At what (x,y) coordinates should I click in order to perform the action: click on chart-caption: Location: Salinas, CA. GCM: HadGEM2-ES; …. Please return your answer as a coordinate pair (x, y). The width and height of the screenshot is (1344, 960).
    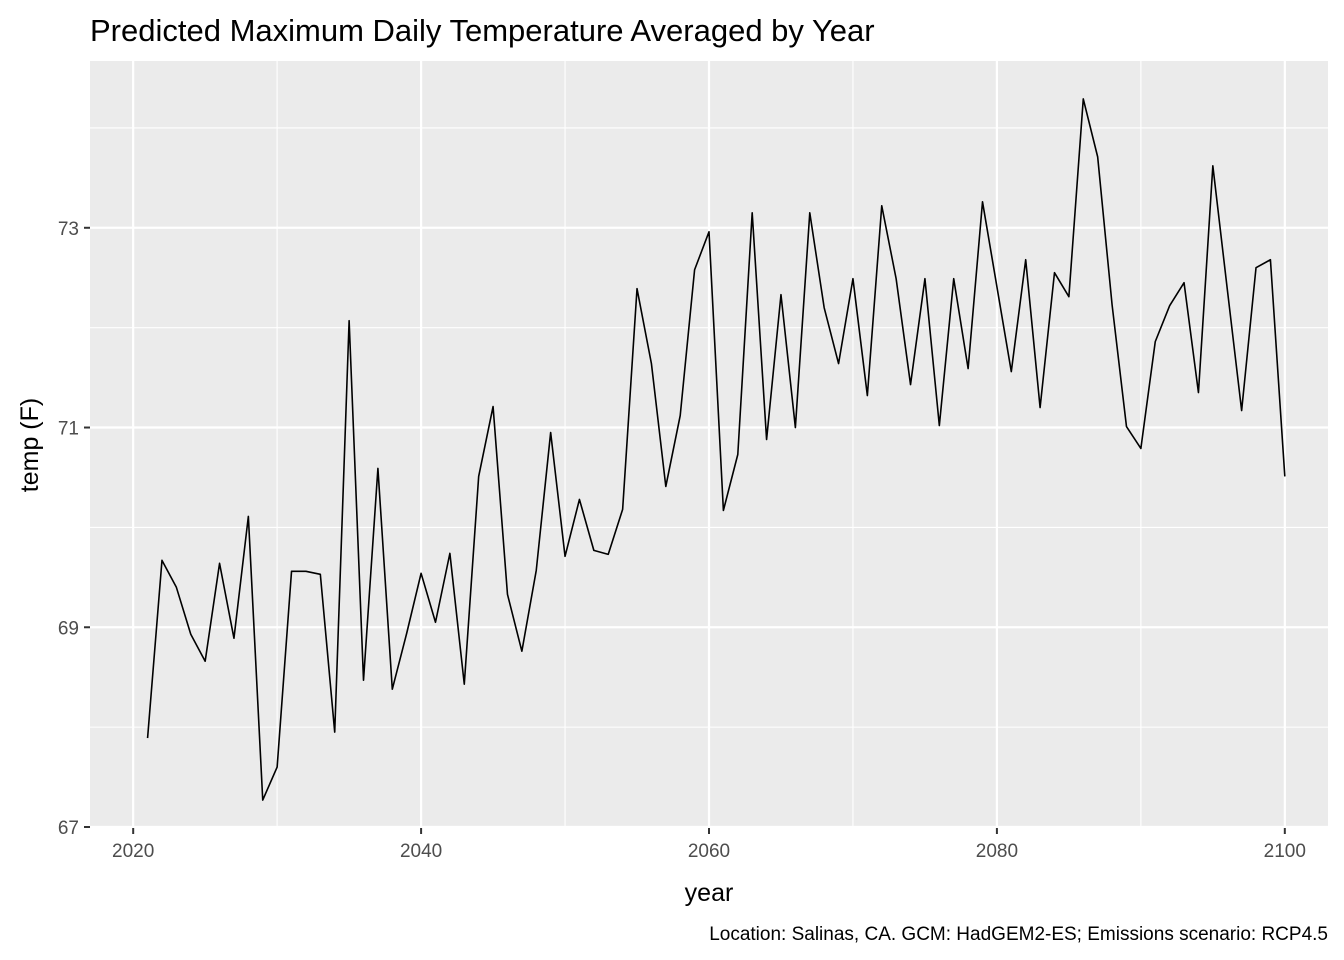
    Looking at the image, I should click on (1018, 934).